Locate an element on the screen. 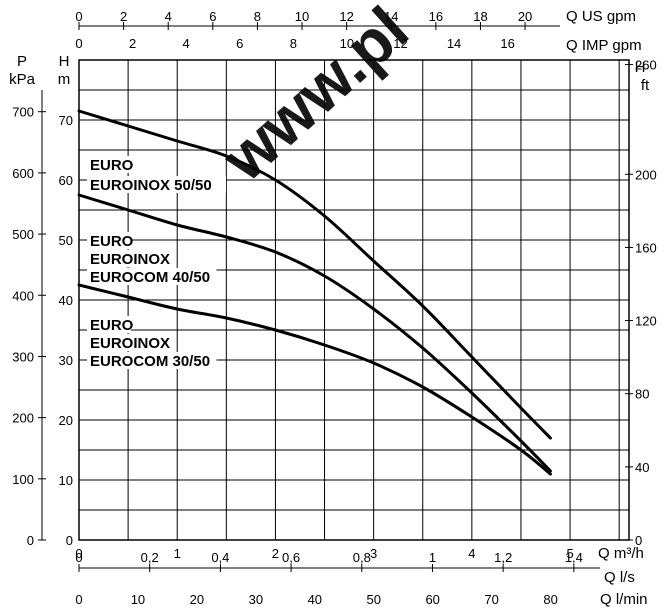  tick-label-ft: 200 is located at coordinates (646, 174).